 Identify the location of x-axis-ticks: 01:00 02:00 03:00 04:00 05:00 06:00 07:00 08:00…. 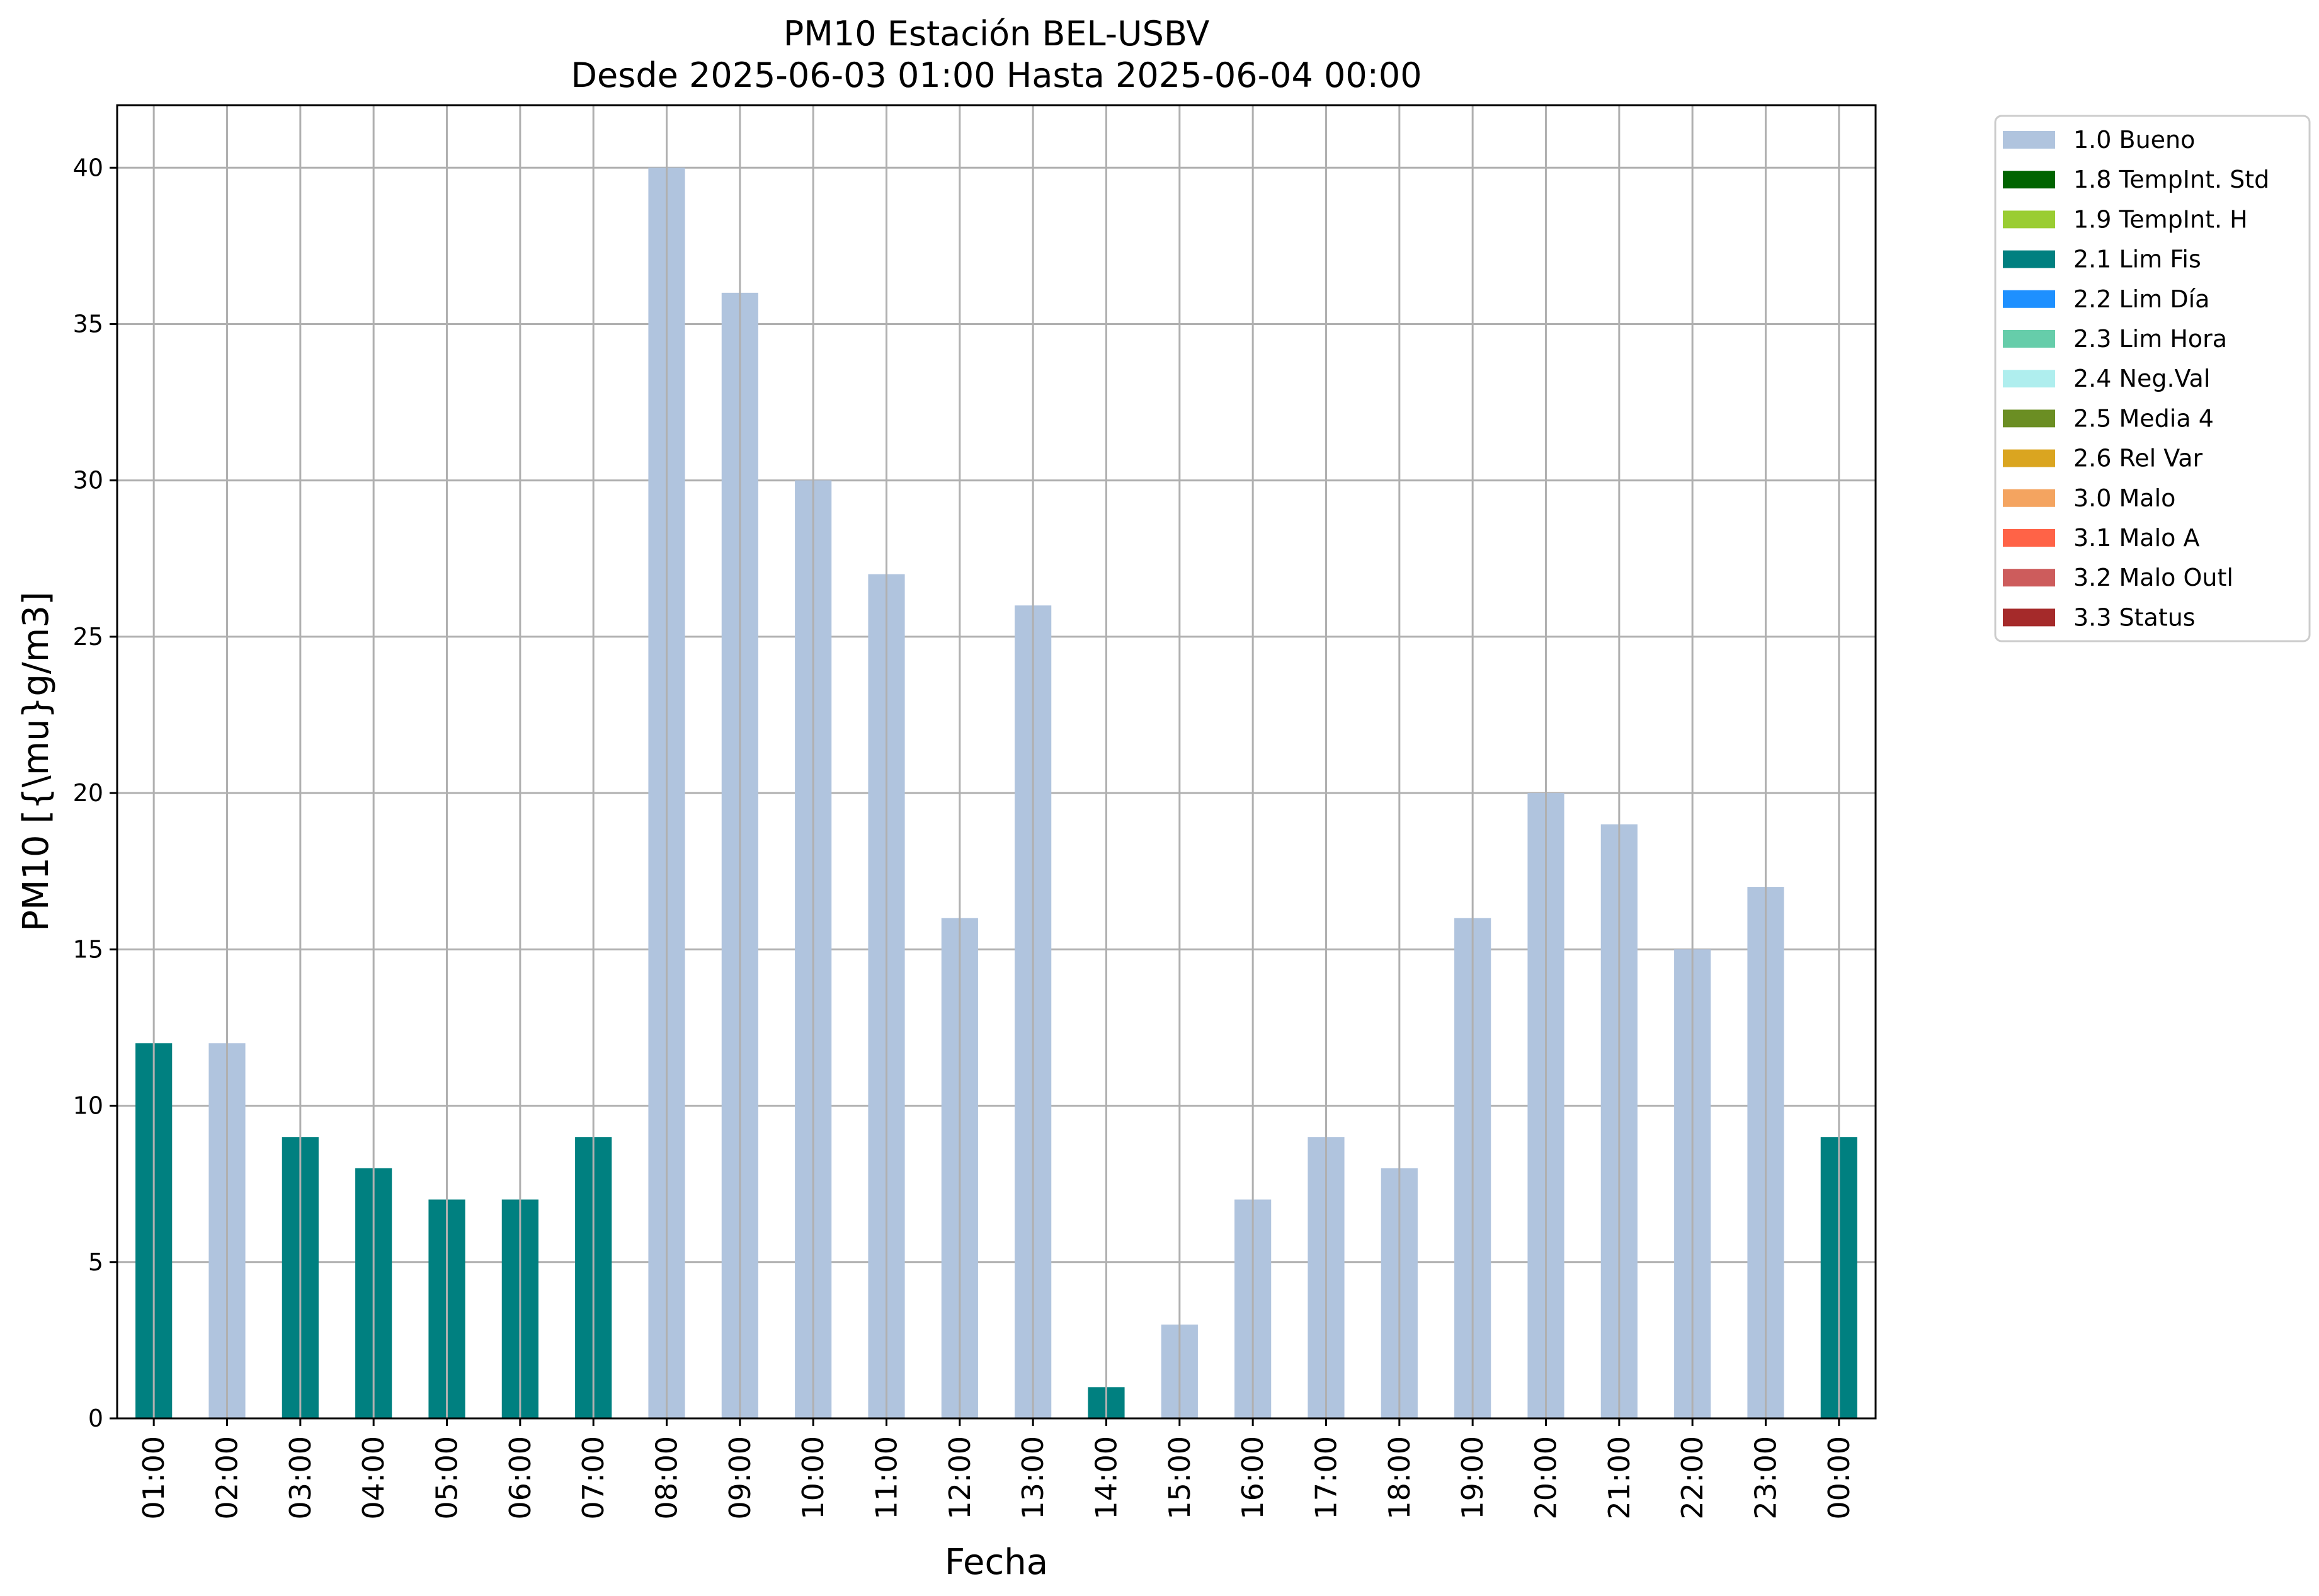
(996, 1469).